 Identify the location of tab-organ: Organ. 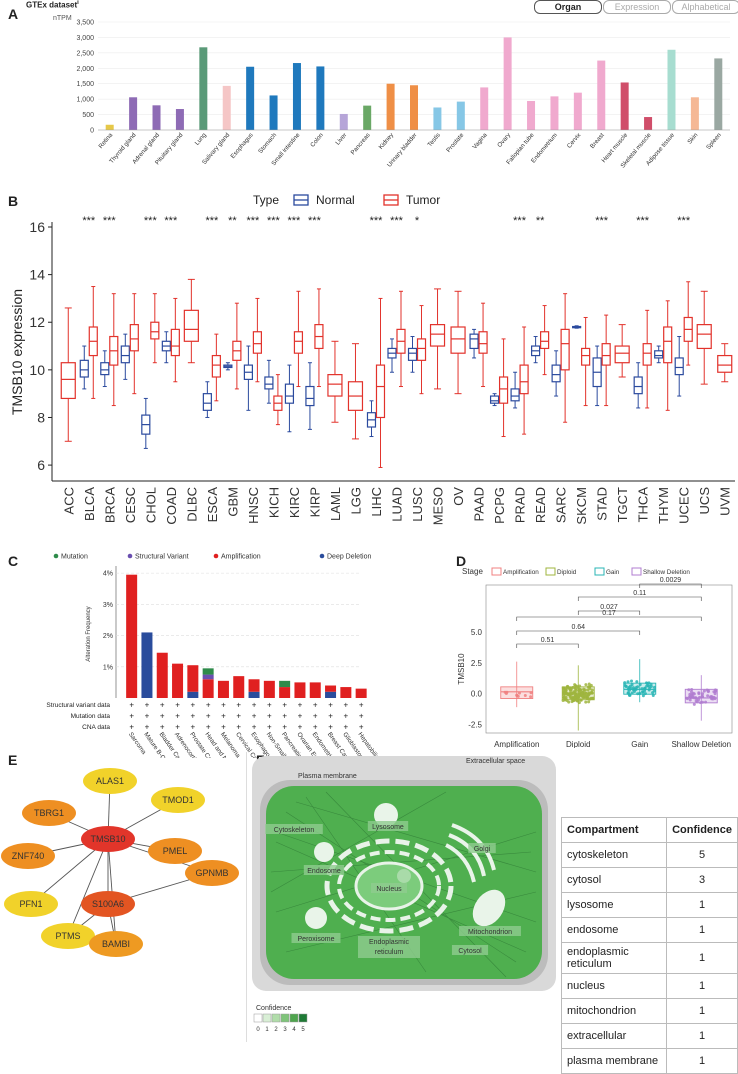
(568, 7).